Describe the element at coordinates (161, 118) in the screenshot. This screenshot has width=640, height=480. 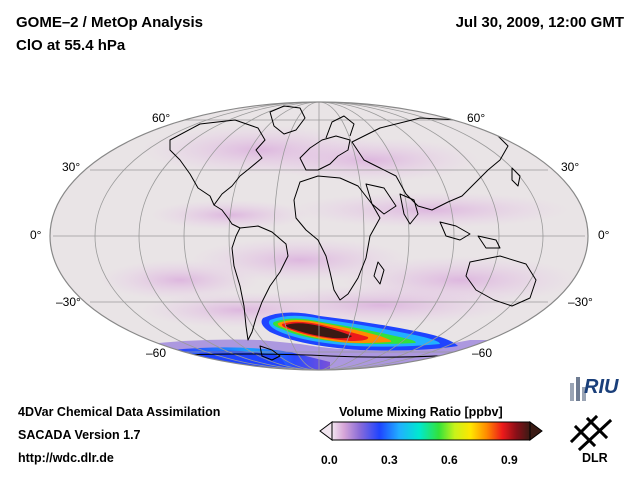
I see `lat-label-left-60: 60°` at that location.